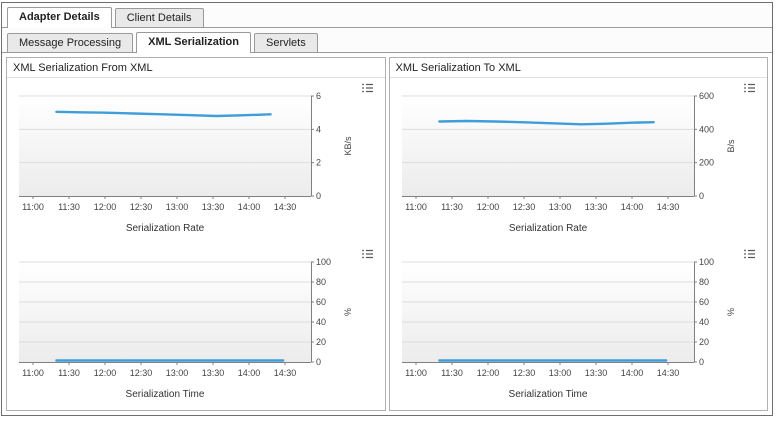 This screenshot has height=424, width=776. I want to click on svg-text: 4, so click(318, 129).